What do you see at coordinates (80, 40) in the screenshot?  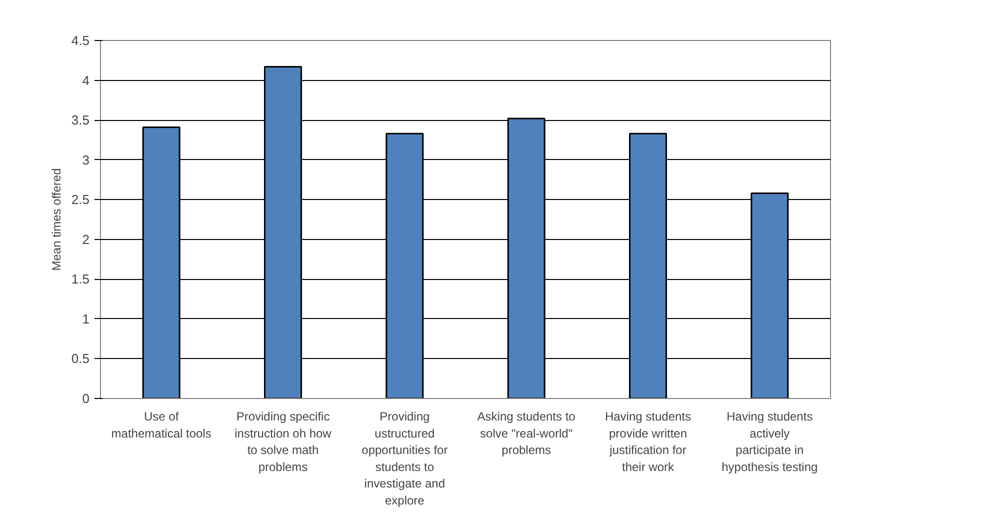 I see `y-tick-label: 4.5` at bounding box center [80, 40].